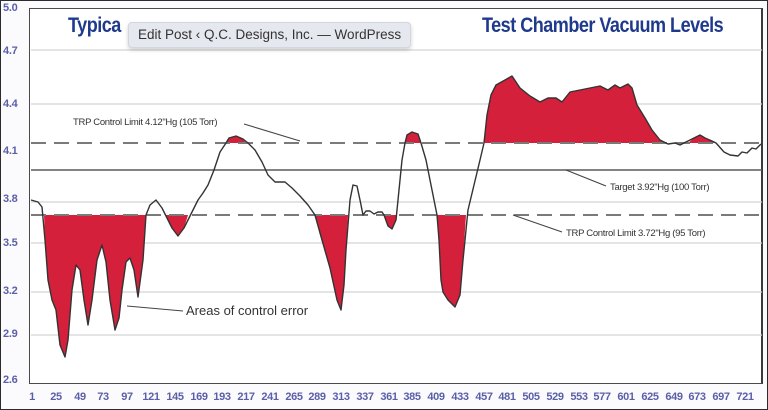  I want to click on y-tick-label: 2.6, so click(10, 380).